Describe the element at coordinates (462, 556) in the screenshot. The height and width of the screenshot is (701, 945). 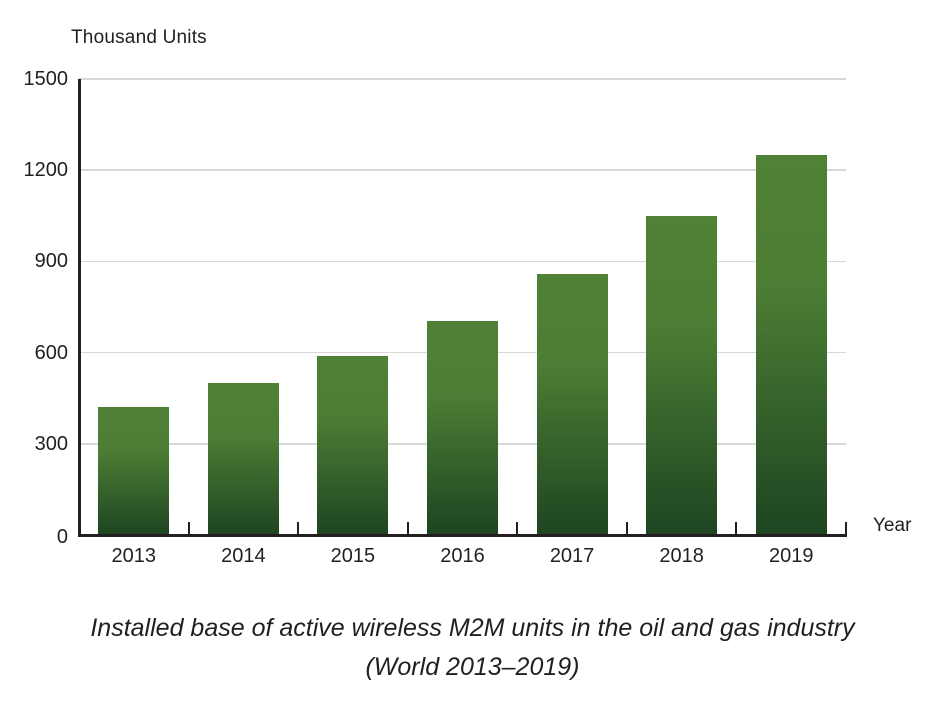
I see `x-axis-label-2016: 2016` at that location.